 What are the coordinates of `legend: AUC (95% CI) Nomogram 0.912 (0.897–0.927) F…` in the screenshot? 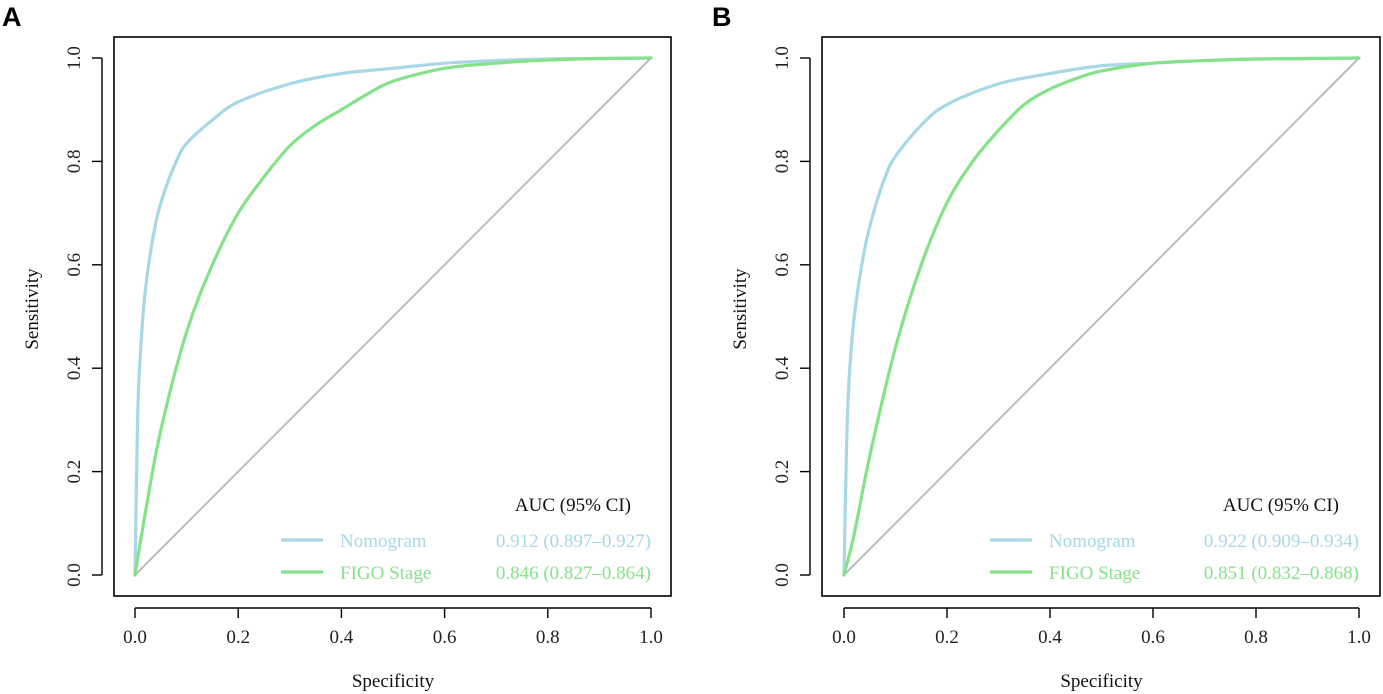 It's located at (466, 539).